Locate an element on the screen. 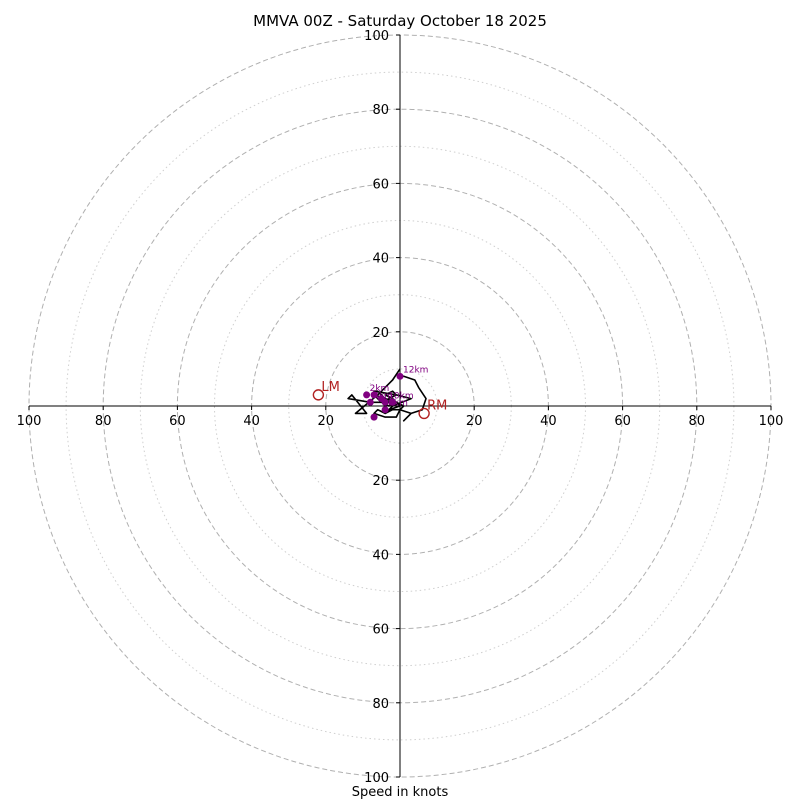 Image resolution: width=800 pixels, height=800 pixels. chart-title: MMVA 00Z - Saturday October 18 2025 is located at coordinates (400, 21).